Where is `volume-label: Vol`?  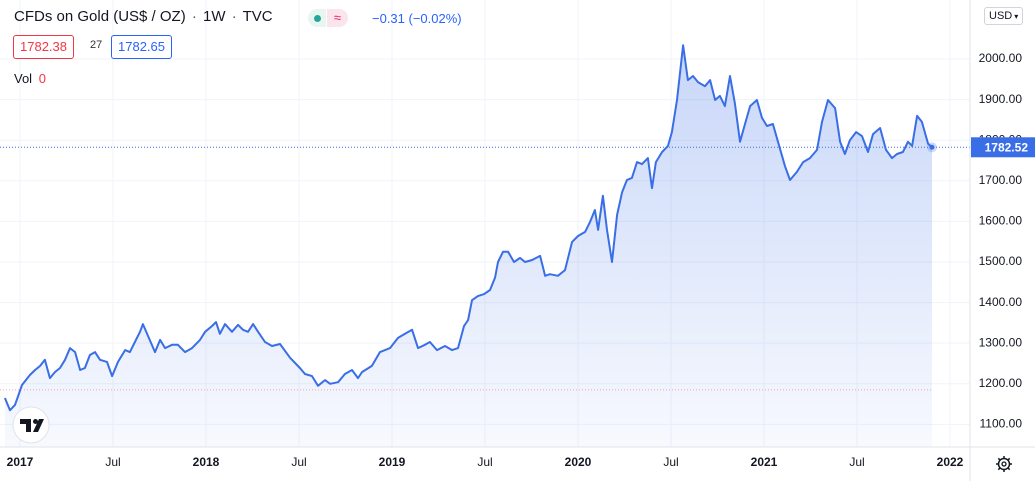 volume-label: Vol is located at coordinates (23, 78).